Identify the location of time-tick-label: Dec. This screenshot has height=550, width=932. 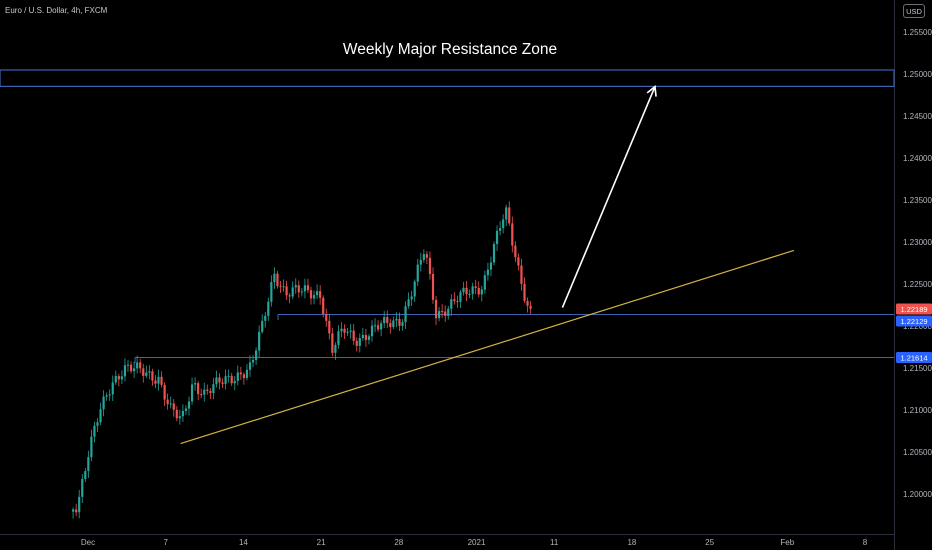
(88, 542).